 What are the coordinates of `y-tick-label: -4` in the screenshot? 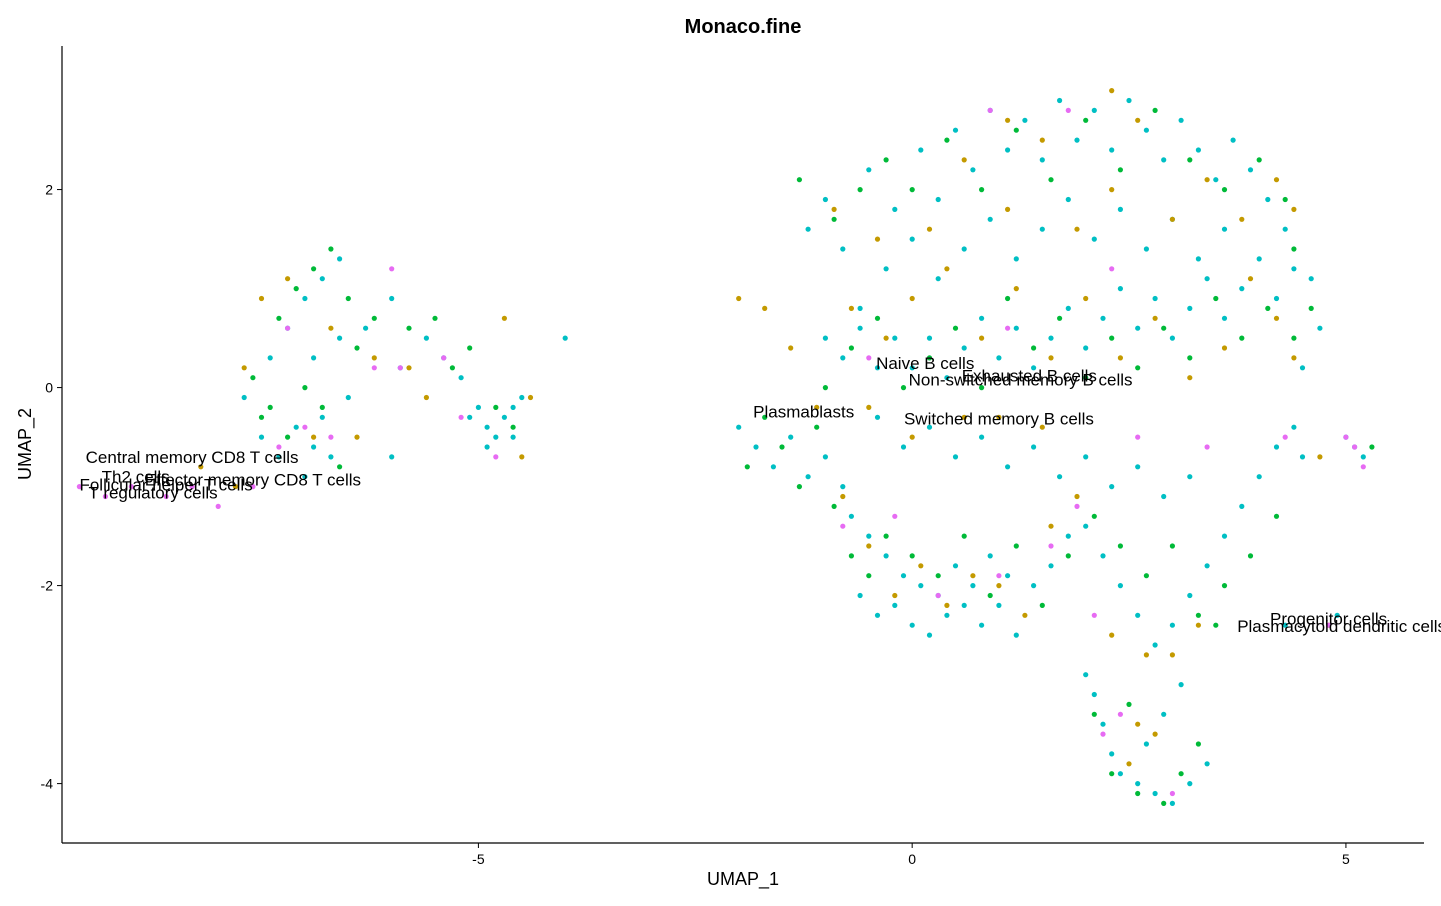 It's located at (47, 784).